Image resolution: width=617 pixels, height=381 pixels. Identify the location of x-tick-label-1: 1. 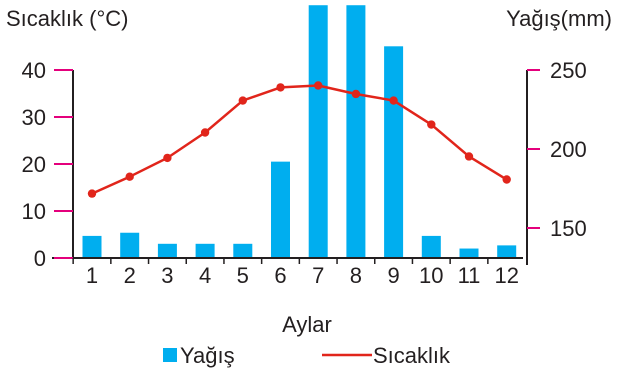
(92, 275).